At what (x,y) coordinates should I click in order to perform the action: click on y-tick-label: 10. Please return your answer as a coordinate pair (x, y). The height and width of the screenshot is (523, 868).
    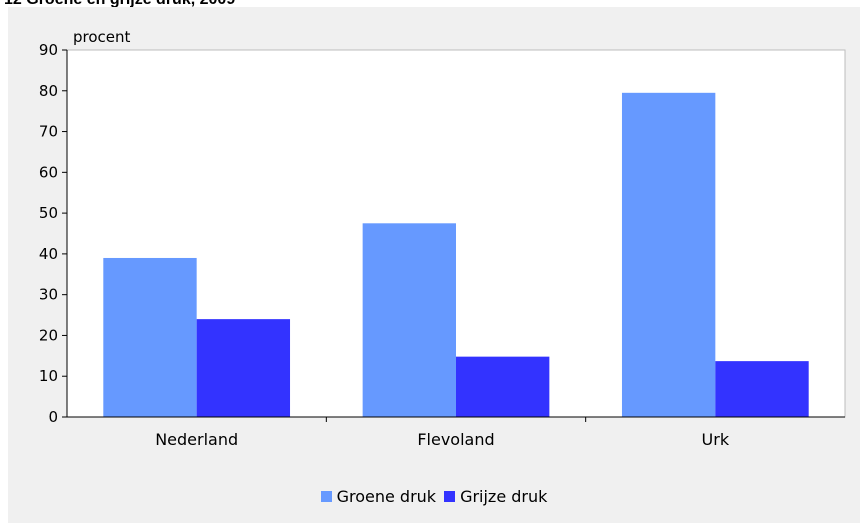
    Looking at the image, I should click on (48, 376).